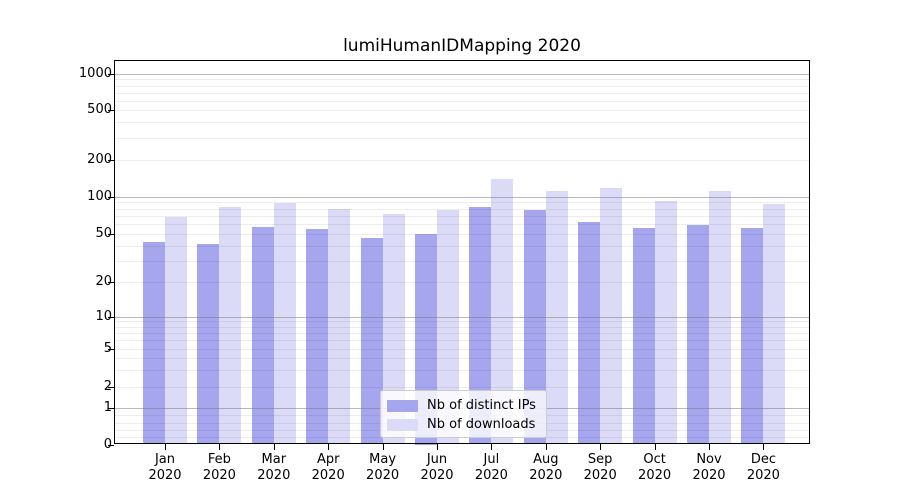  What do you see at coordinates (274, 467) in the screenshot?
I see `x-tick-label: Mar 2020` at bounding box center [274, 467].